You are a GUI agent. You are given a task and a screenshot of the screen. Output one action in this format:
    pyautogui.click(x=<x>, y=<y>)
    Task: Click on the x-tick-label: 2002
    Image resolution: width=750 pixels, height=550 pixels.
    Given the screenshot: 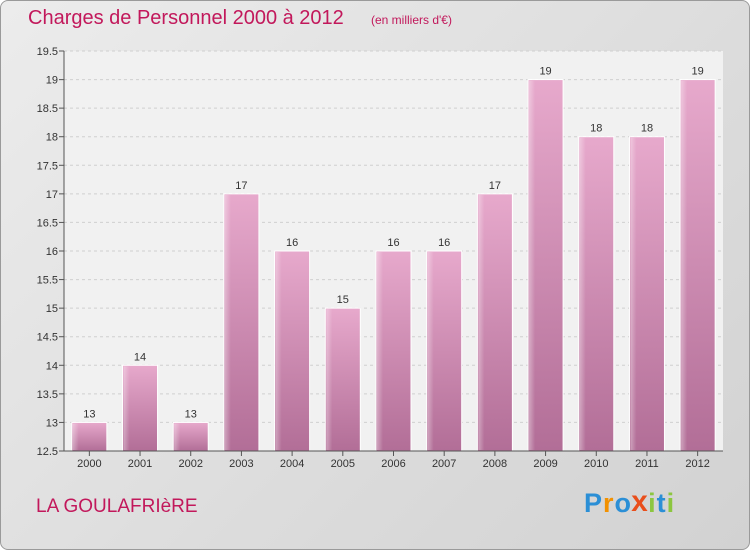 What is the action you would take?
    pyautogui.click(x=190, y=464)
    